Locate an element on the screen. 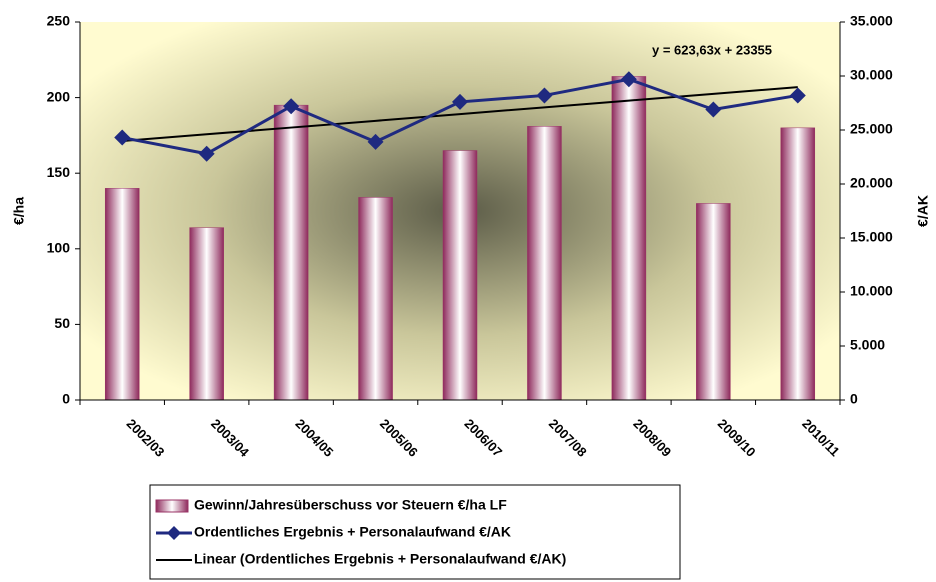 This screenshot has width=936, height=582. y2-tick-label: 25.000 is located at coordinates (871, 129).